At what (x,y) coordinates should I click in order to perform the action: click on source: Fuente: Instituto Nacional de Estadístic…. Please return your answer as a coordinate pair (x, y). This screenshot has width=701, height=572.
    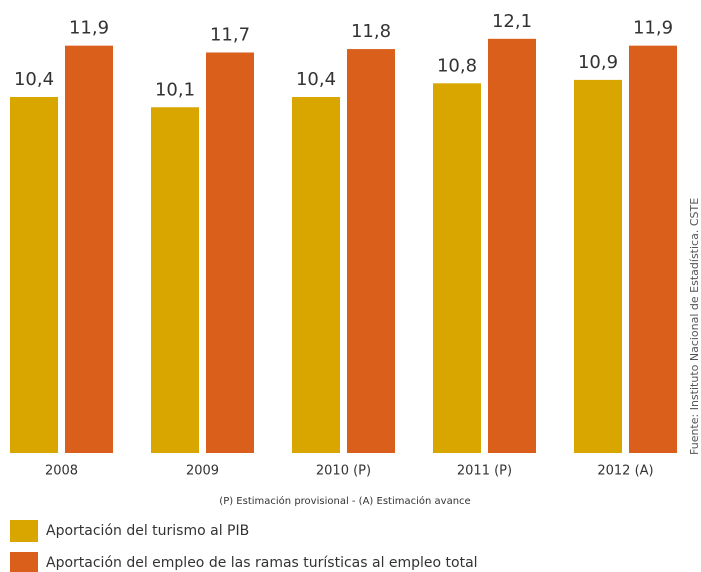
    Looking at the image, I should click on (694, 326).